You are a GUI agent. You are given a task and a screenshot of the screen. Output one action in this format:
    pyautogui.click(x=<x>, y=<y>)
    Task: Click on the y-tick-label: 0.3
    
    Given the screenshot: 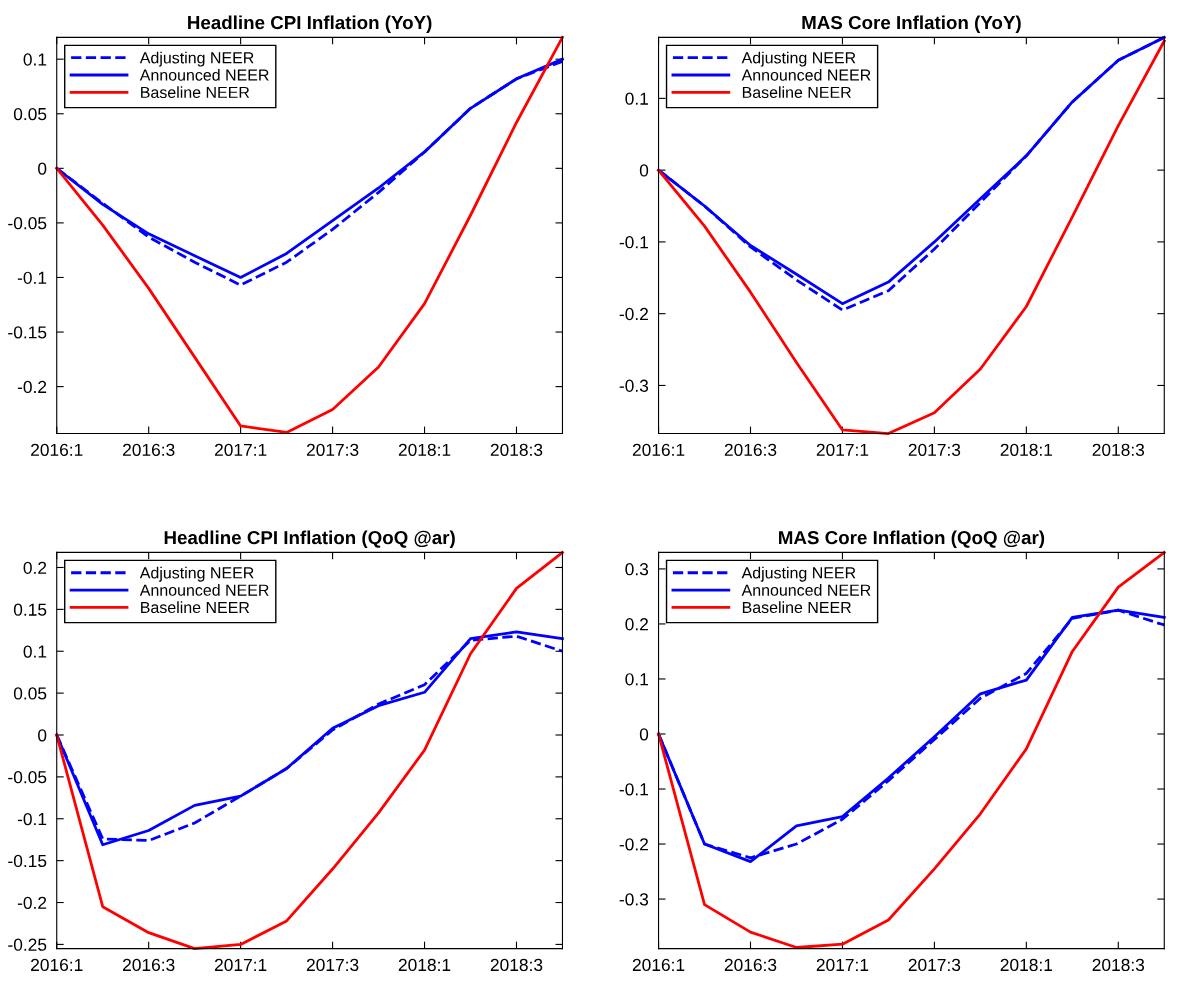 What is the action you would take?
    pyautogui.click(x=637, y=569)
    